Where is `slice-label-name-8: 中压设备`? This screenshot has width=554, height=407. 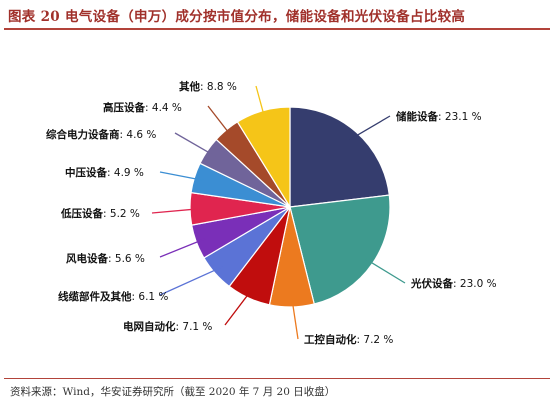 slice-label-name-8: 中压设备 is located at coordinates (86, 172).